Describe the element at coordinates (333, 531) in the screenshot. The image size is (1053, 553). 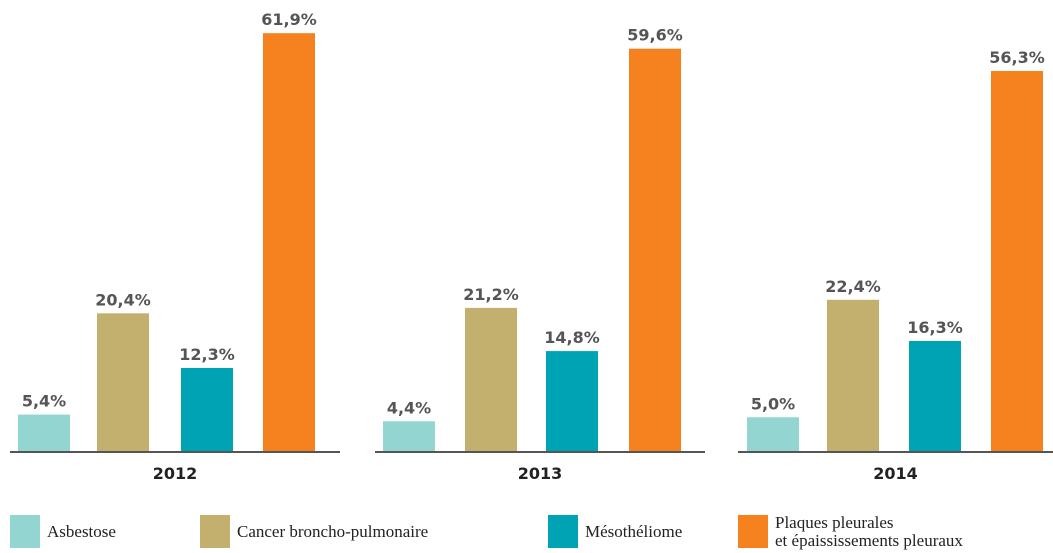
I see `legend-label: Cancer broncho-pulmonaire` at that location.